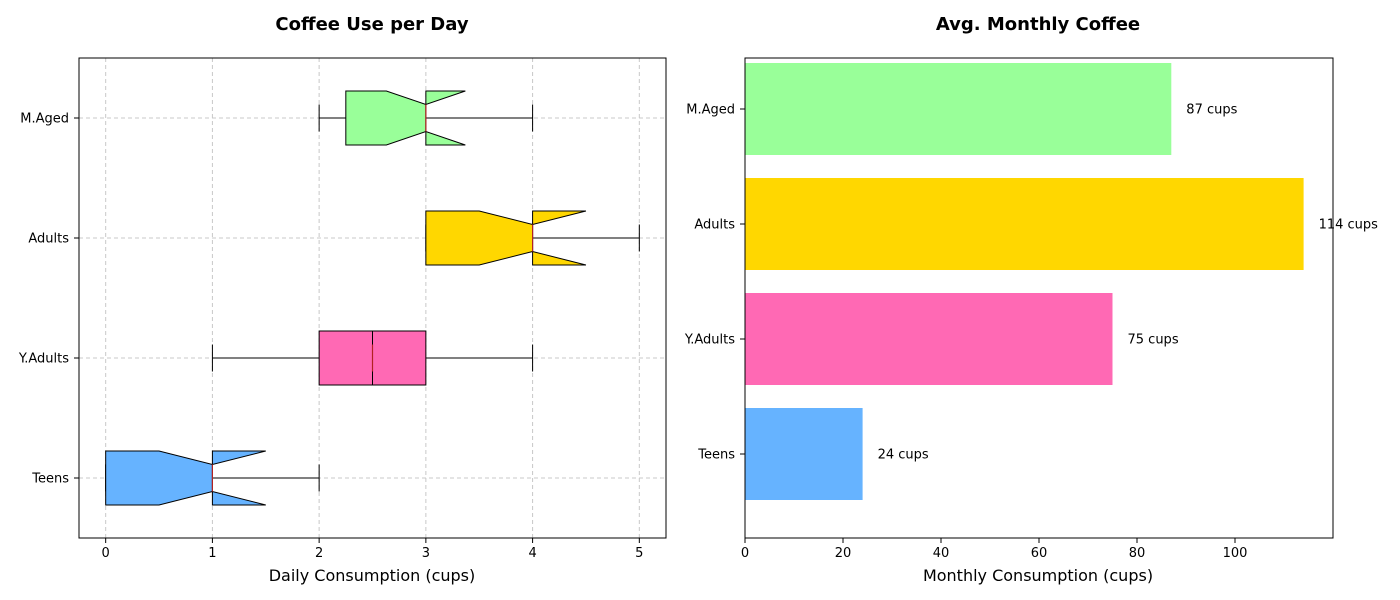  Describe the element at coordinates (1235, 553) in the screenshot. I see `bar-chart-x-tick-label: 100` at that location.